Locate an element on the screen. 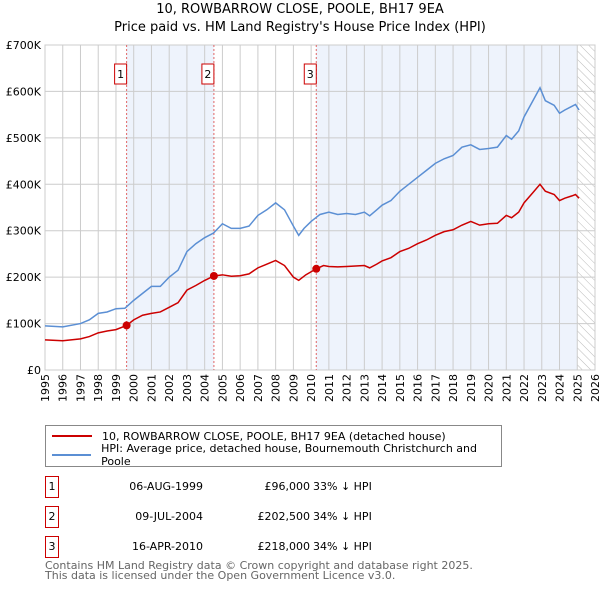 The height and width of the screenshot is (590, 600). x-tick-label: 2007 is located at coordinates (258, 388).